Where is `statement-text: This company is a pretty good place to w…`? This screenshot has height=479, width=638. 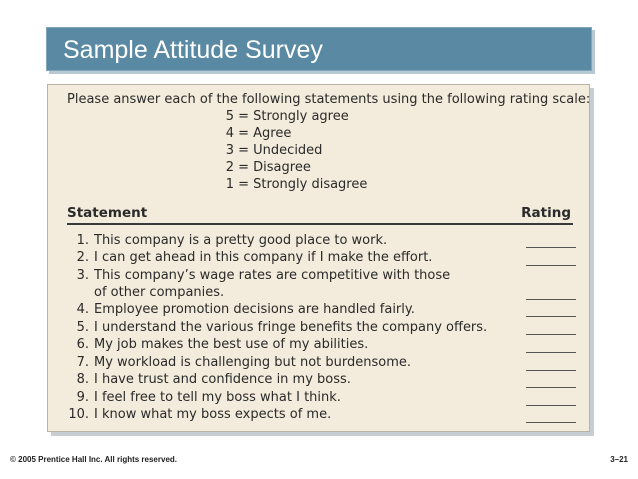 statement-text: This company is a pretty good place to w… is located at coordinates (241, 240).